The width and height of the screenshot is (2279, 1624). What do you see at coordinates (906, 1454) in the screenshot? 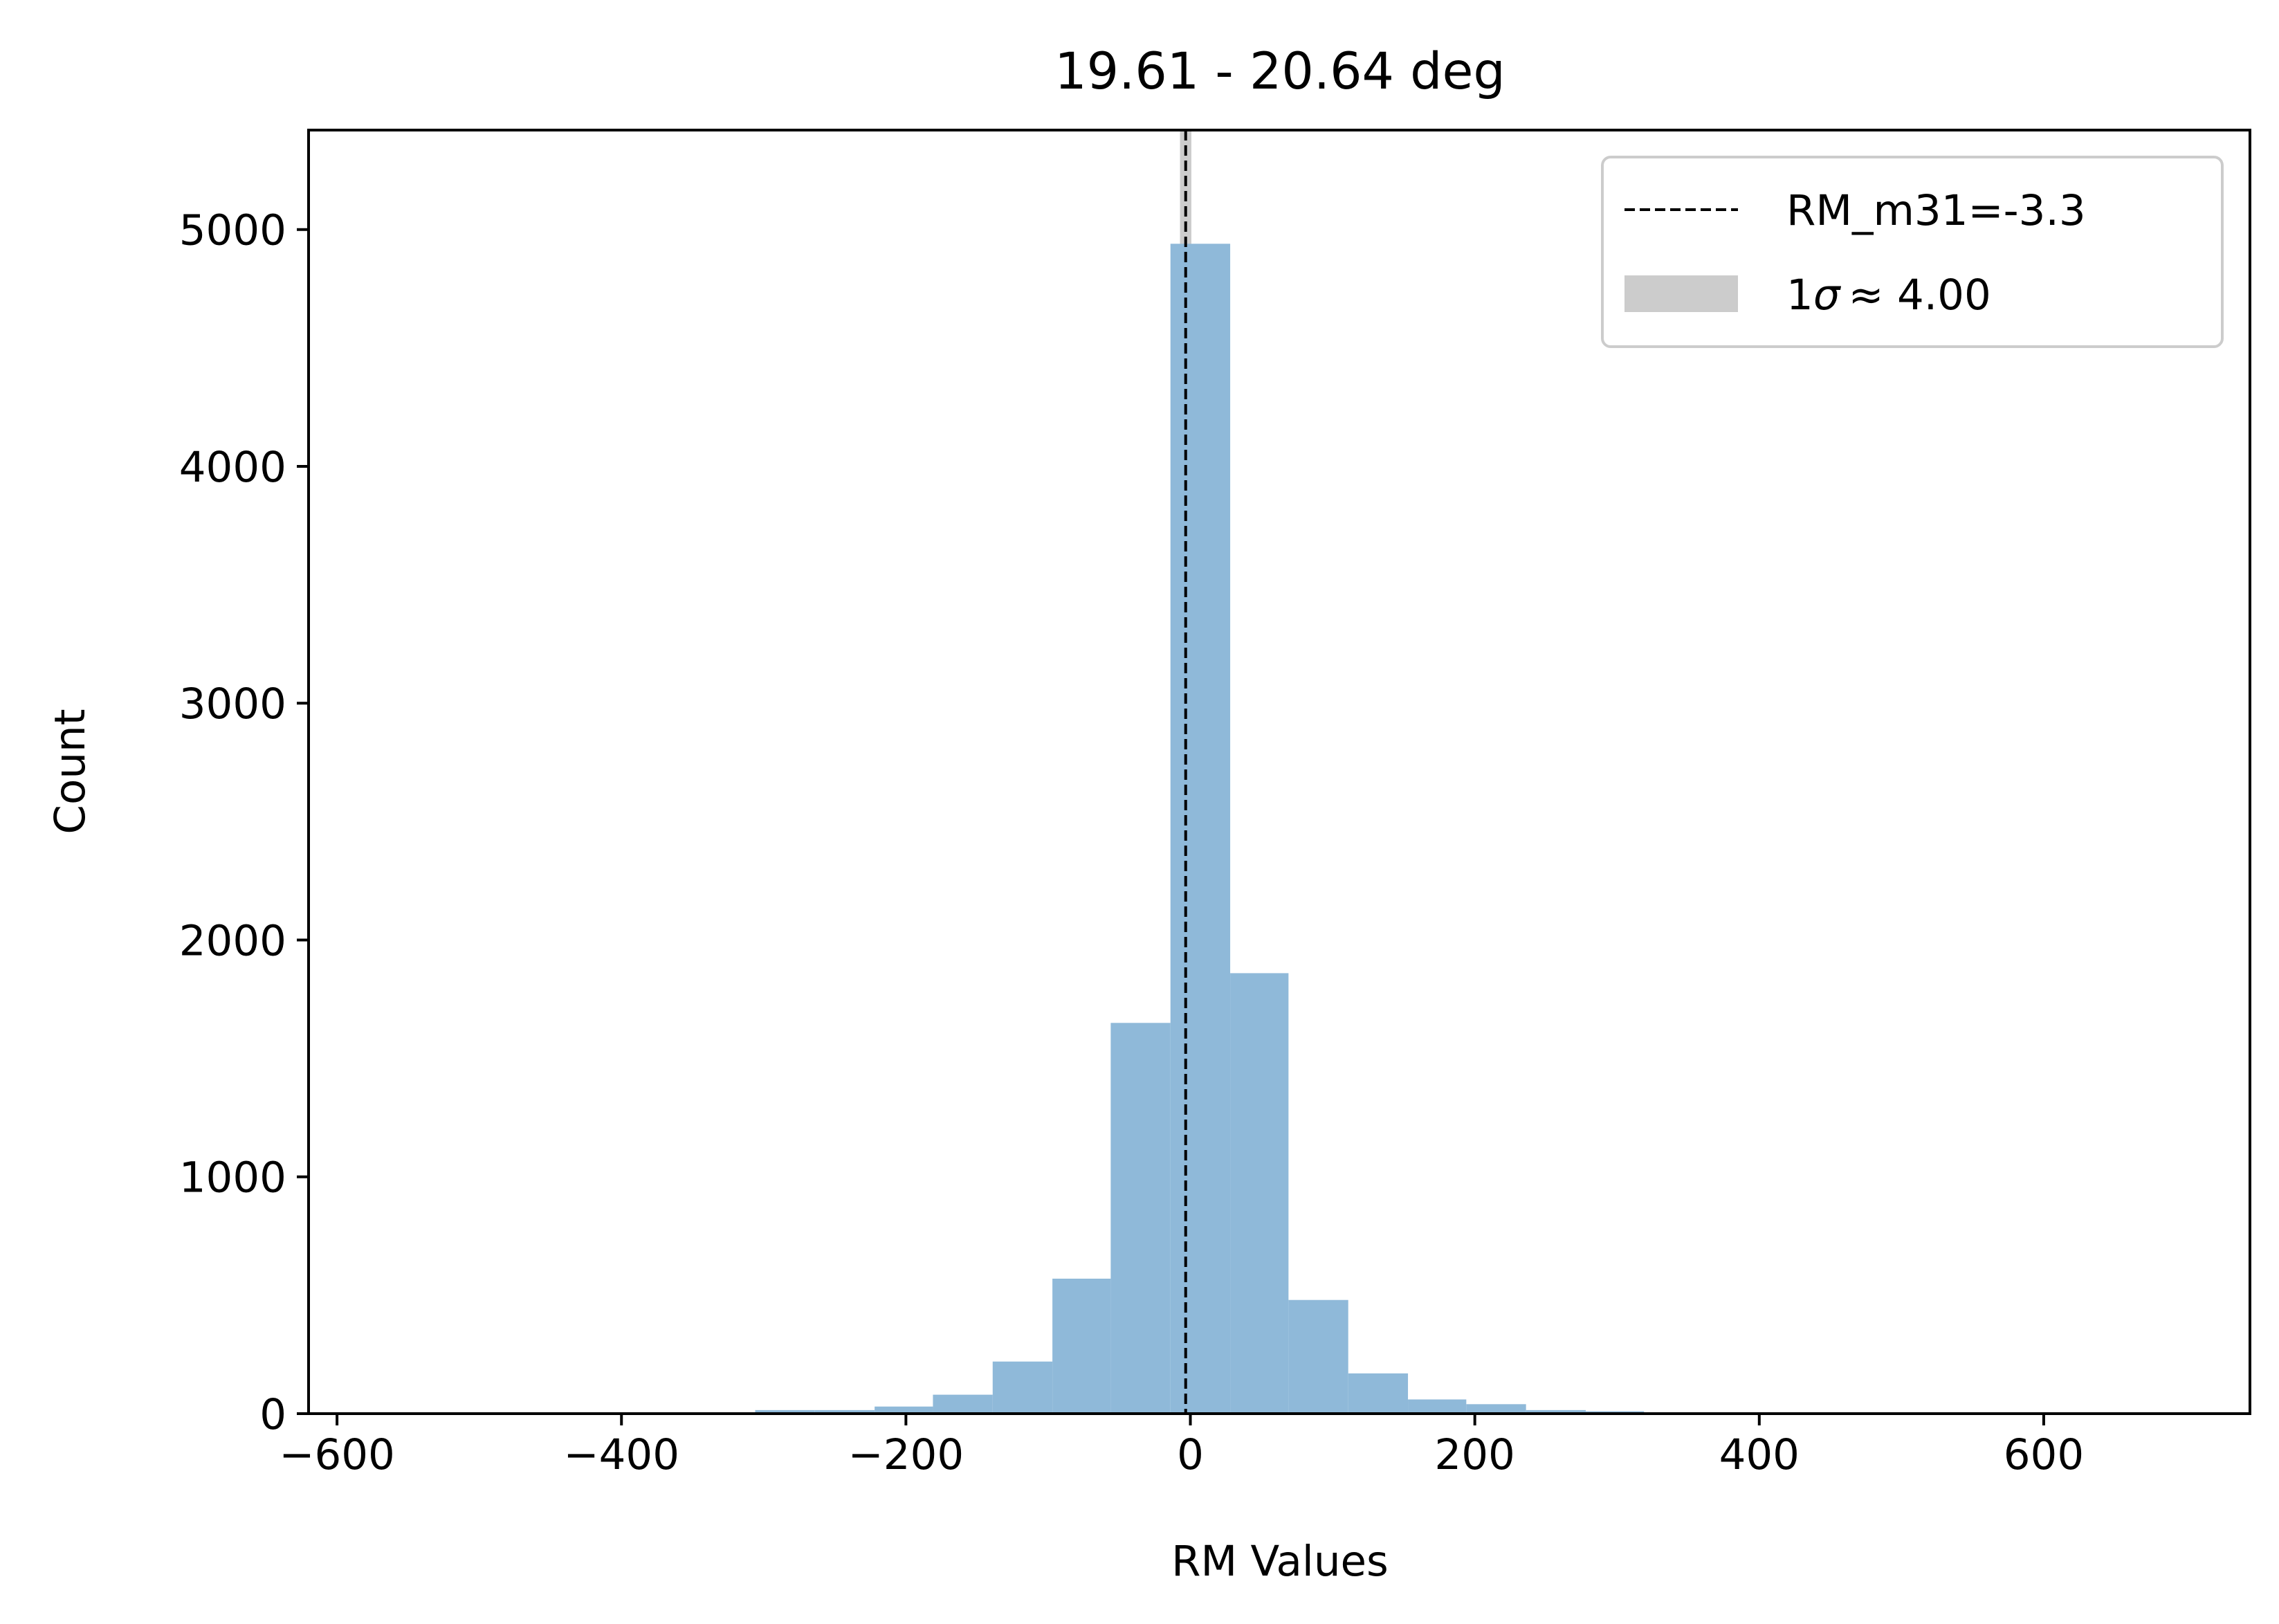
I see `x-tick-label: −200` at bounding box center [906, 1454].